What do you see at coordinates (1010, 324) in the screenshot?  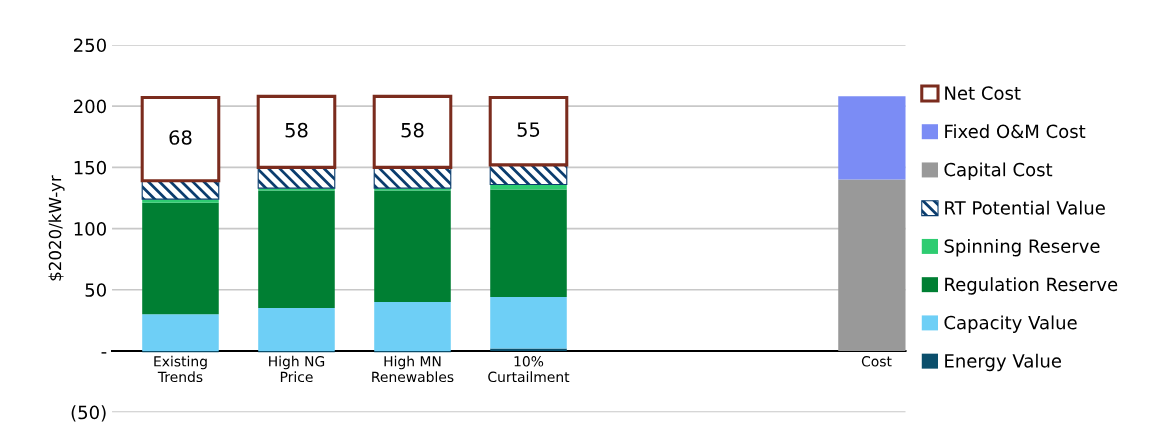 I see `legend-label: Capacity Value` at bounding box center [1010, 324].